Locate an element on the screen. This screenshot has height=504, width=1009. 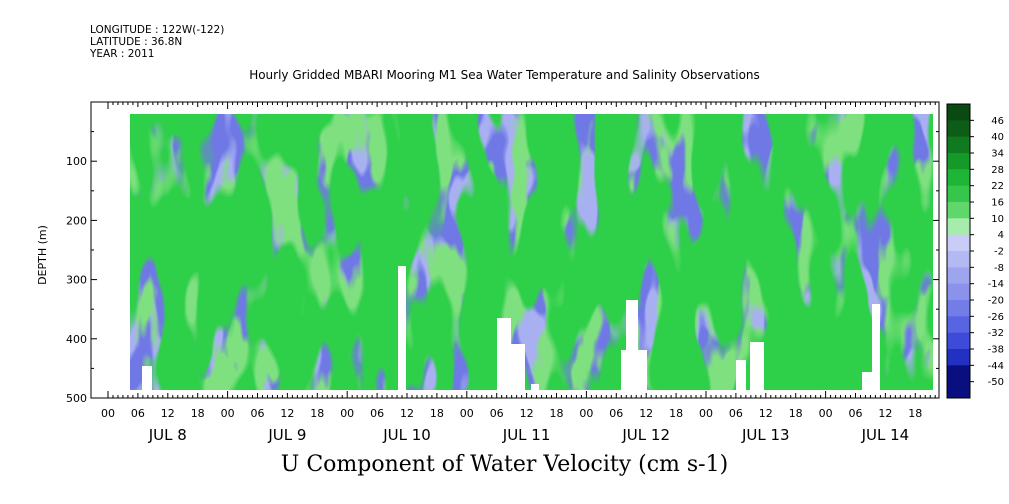
colorbar-label: -32 is located at coordinates (996, 333).